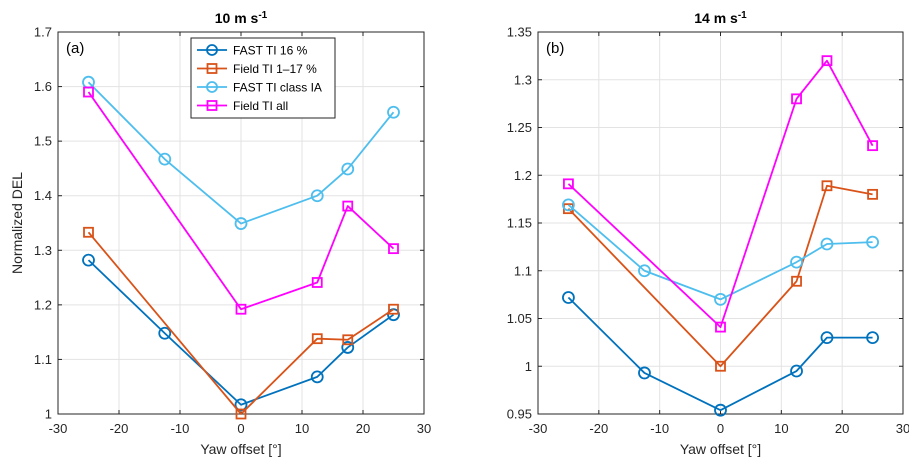 This screenshot has width=909, height=462. What do you see at coordinates (260, 106) in the screenshot?
I see `legend-label: Field TI all` at bounding box center [260, 106].